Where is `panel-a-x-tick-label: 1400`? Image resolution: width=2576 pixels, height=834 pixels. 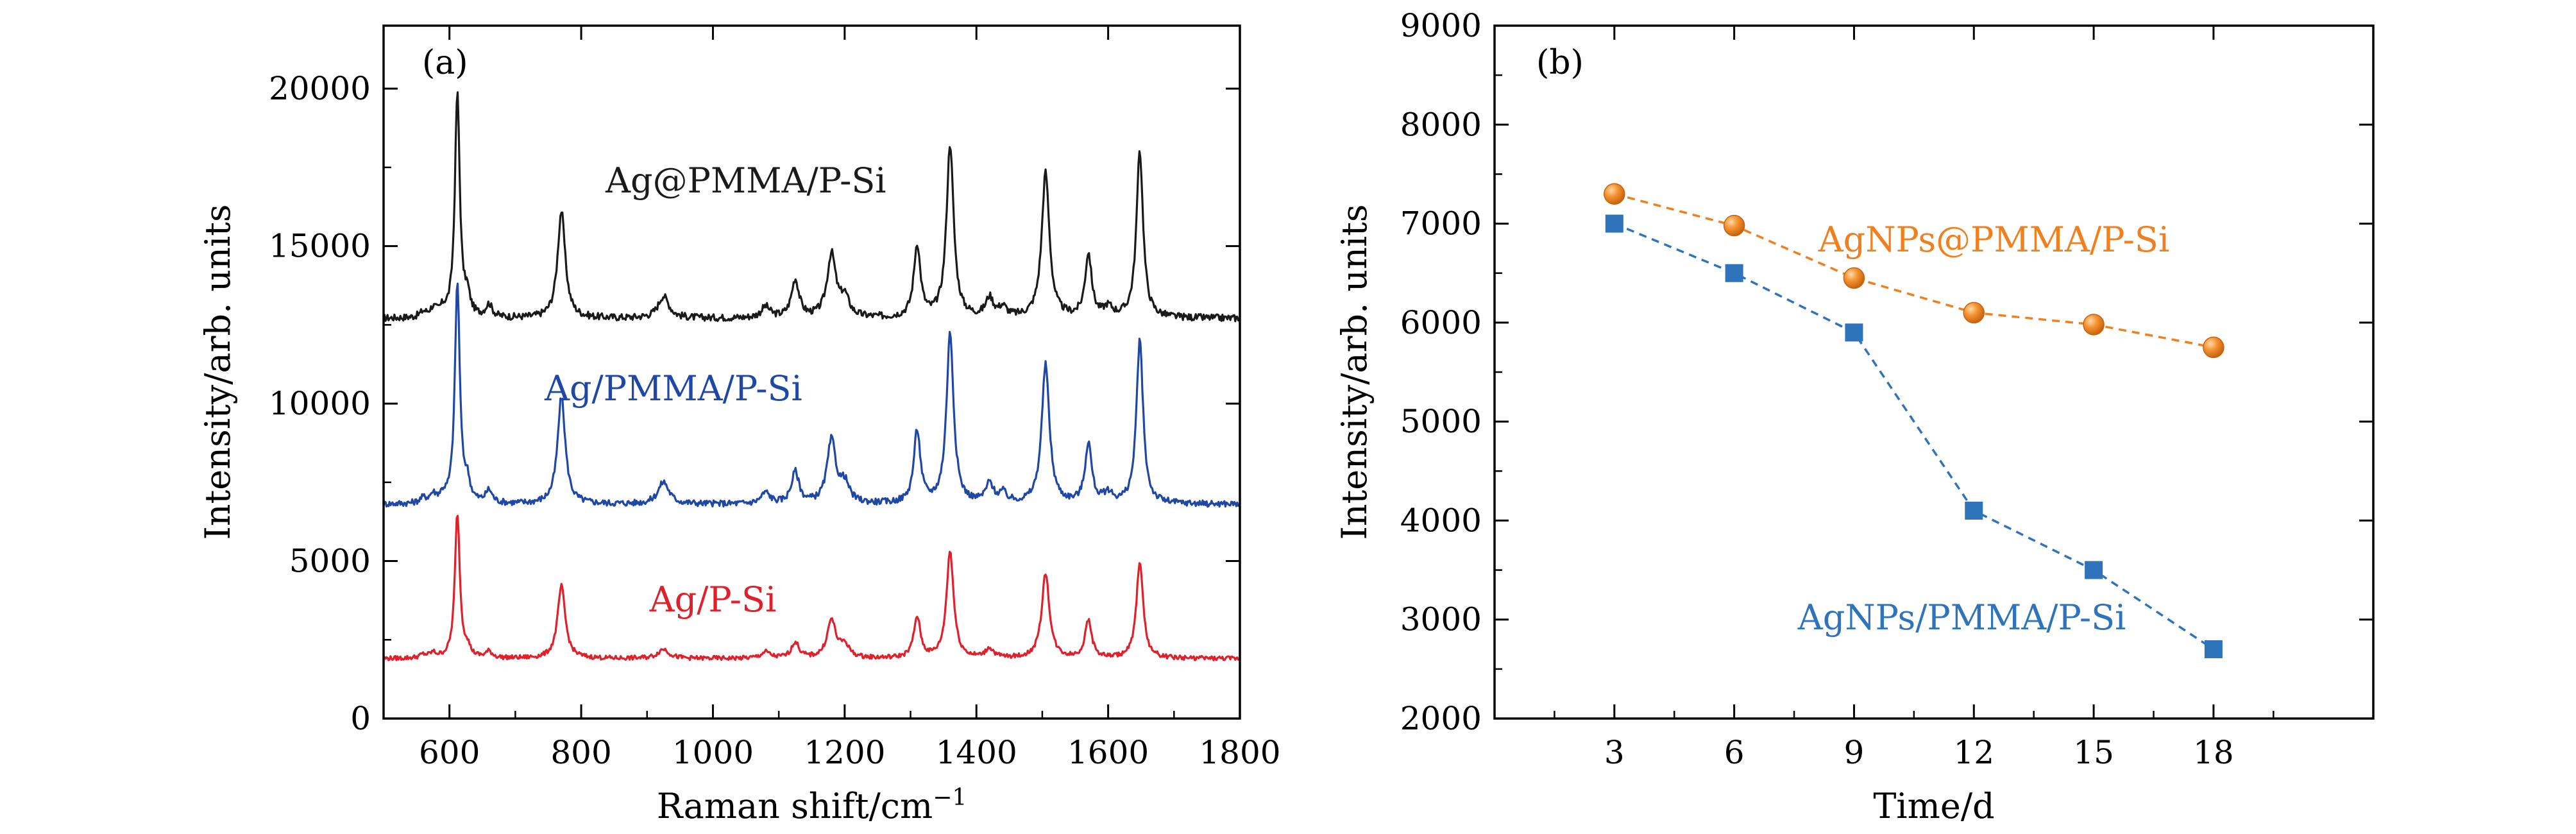 panel-a-x-tick-label: 1400 is located at coordinates (976, 752).